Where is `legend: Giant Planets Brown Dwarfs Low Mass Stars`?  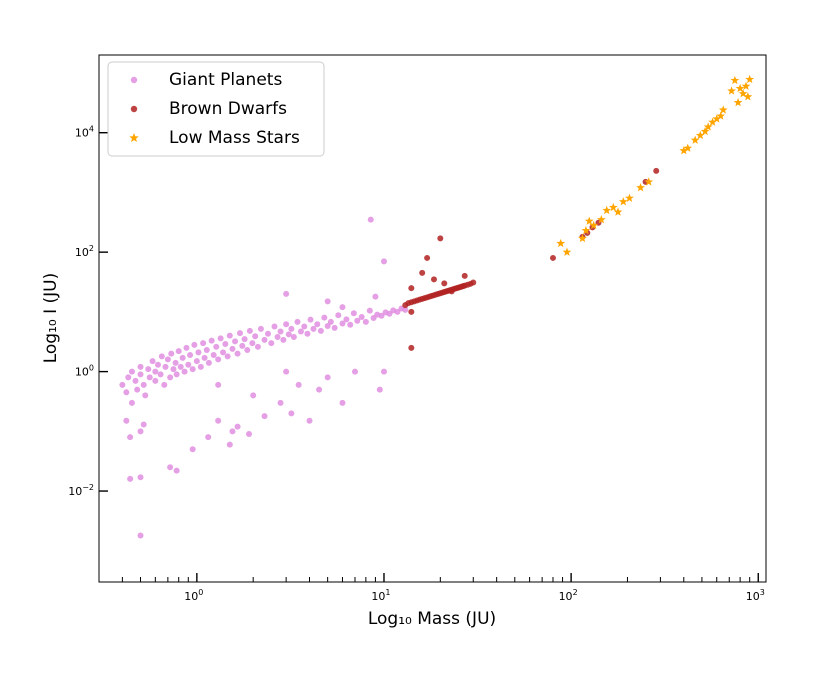
legend: Giant Planets Brown Dwarfs Low Mass Stars is located at coordinates (216, 109).